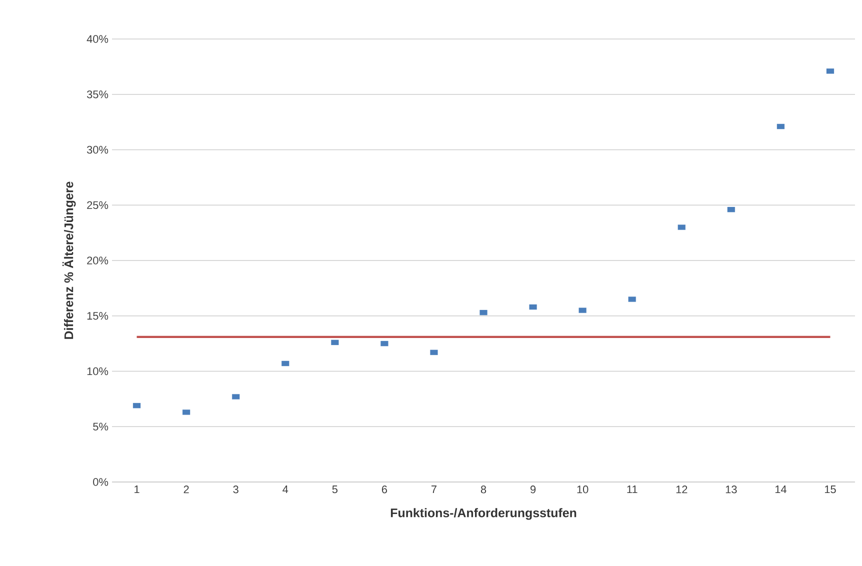 This screenshot has width=862, height=566. Describe the element at coordinates (100, 482) in the screenshot. I see `y-tick-label: 0%` at that location.